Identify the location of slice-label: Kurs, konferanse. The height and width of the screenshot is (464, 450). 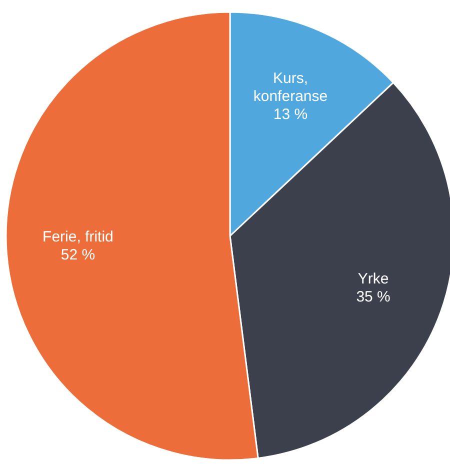
(290, 87).